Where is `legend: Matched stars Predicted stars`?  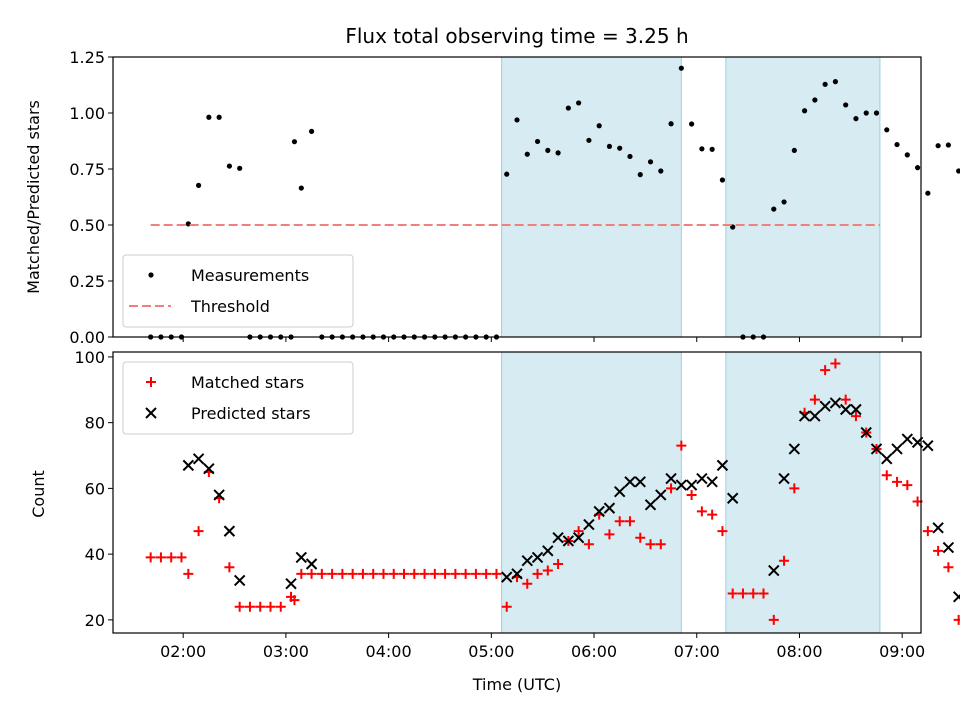
legend: Matched stars Predicted stars is located at coordinates (238, 398).